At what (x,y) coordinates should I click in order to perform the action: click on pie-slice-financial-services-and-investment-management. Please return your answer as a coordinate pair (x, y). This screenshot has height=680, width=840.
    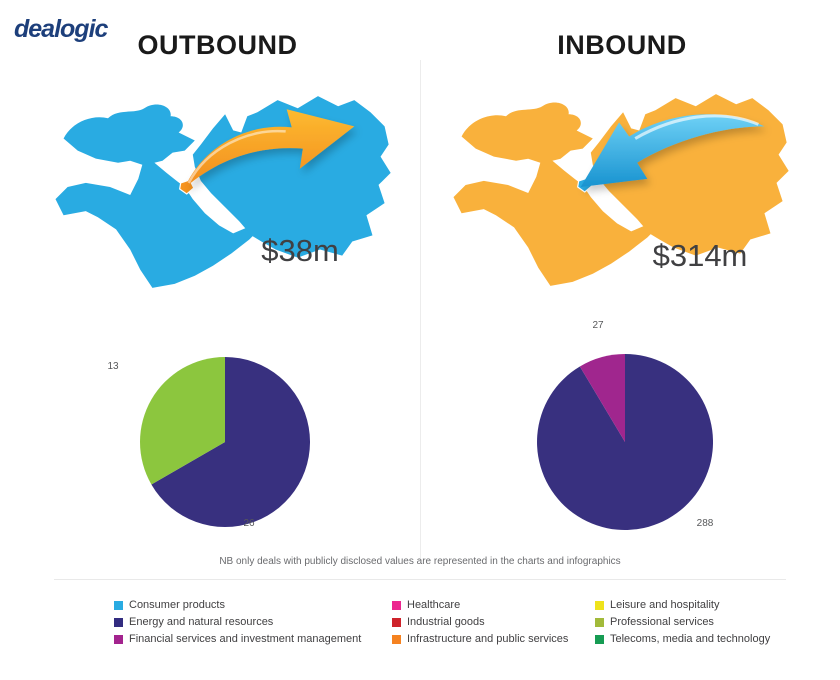
    Looking at the image, I should click on (602, 398).